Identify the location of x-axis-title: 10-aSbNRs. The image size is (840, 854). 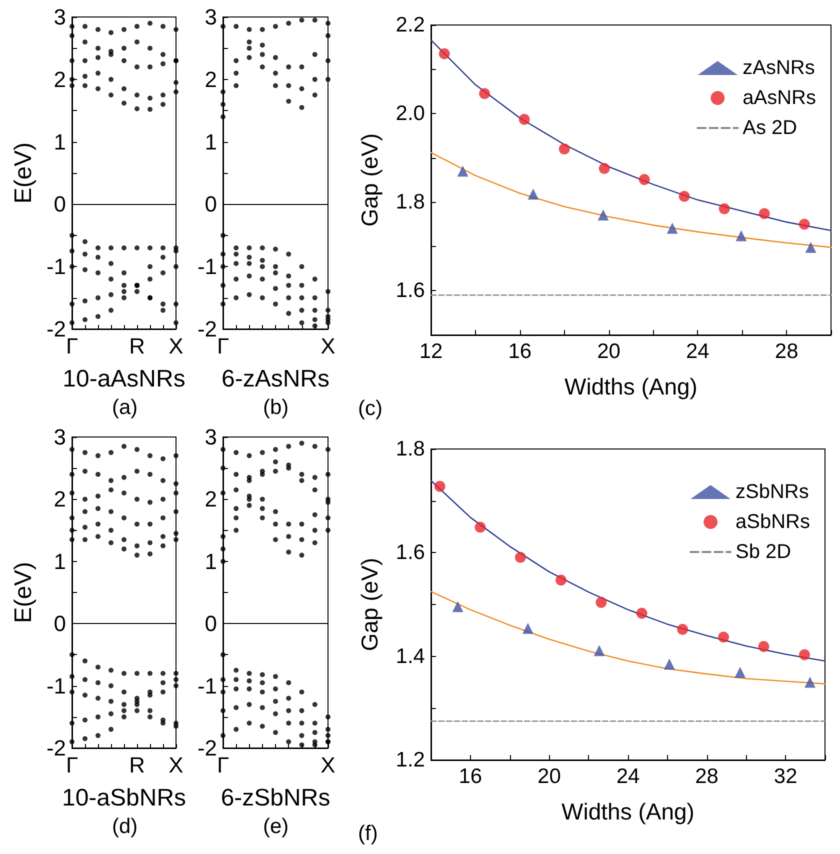
(124, 798).